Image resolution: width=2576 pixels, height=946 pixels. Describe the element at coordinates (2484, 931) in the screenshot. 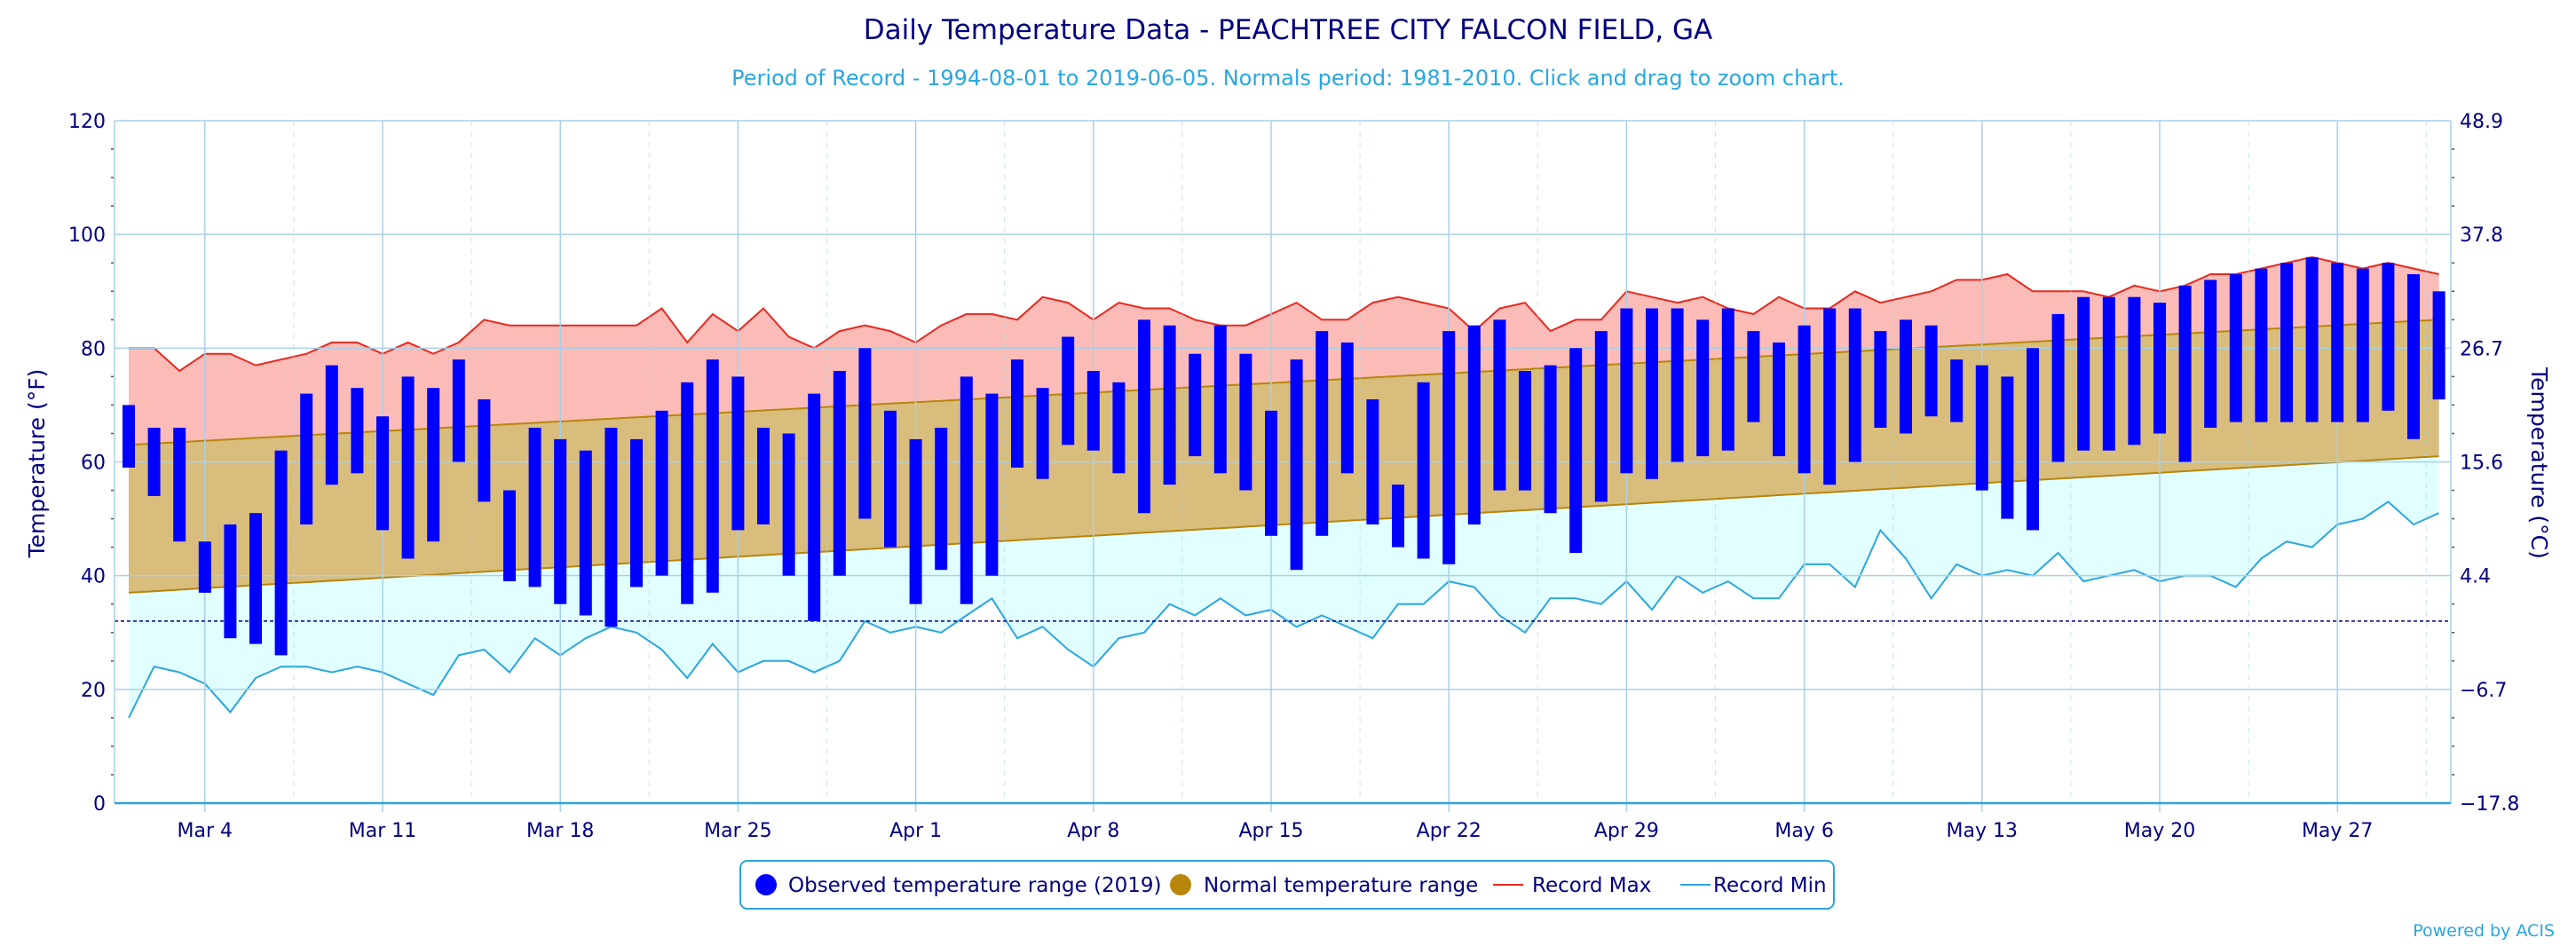

I see `credit-link: Powered by ACIS` at that location.